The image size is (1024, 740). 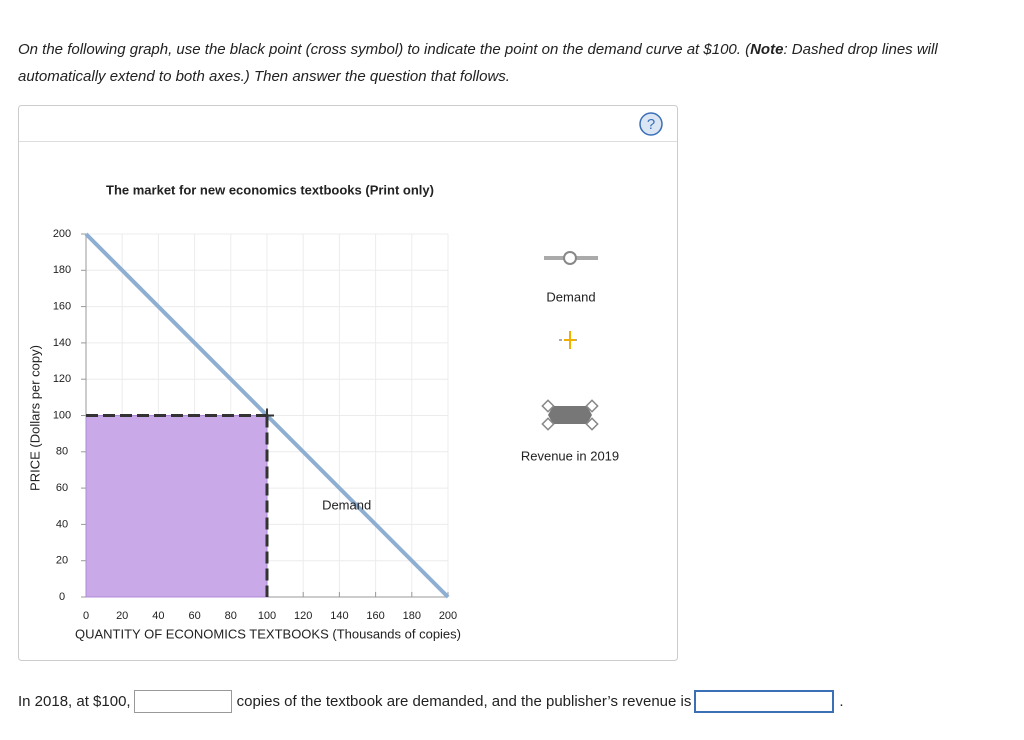 What do you see at coordinates (570, 415) in the screenshot?
I see `legend-area-tool` at bounding box center [570, 415].